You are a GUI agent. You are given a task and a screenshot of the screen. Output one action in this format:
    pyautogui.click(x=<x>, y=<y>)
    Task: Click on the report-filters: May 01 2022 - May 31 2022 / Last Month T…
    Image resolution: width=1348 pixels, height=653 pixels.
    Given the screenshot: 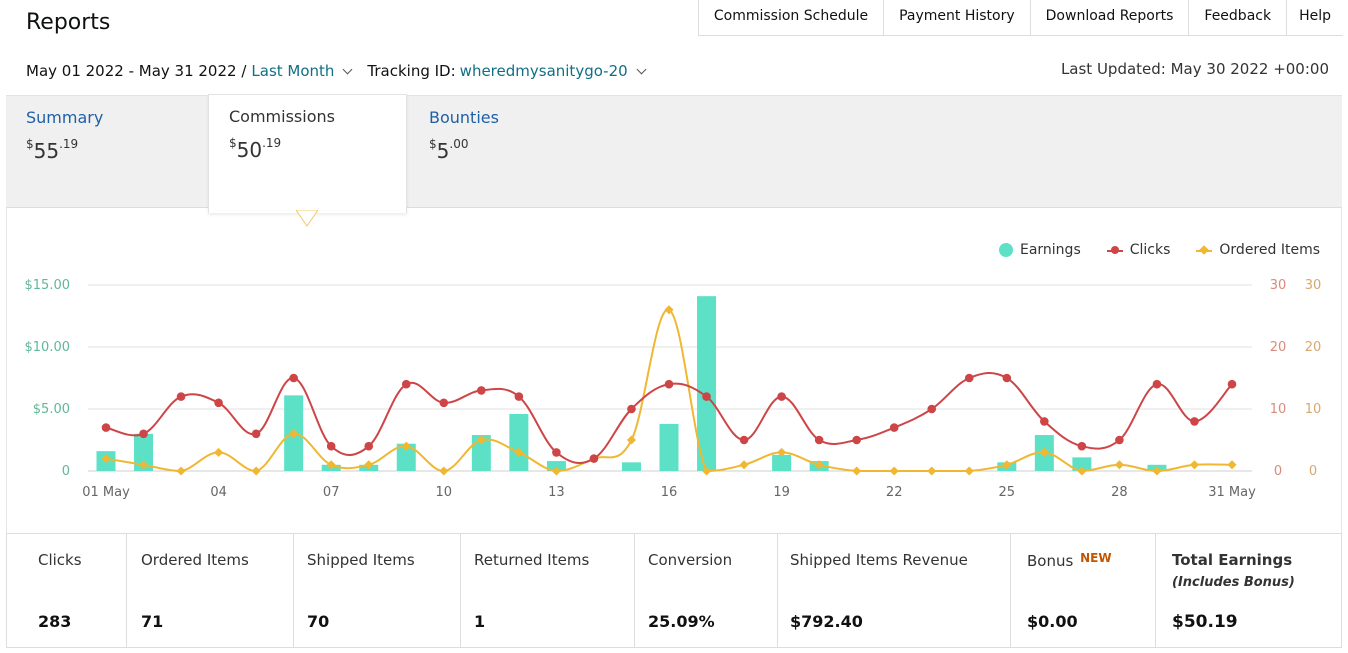 What is the action you would take?
    pyautogui.click(x=339, y=71)
    